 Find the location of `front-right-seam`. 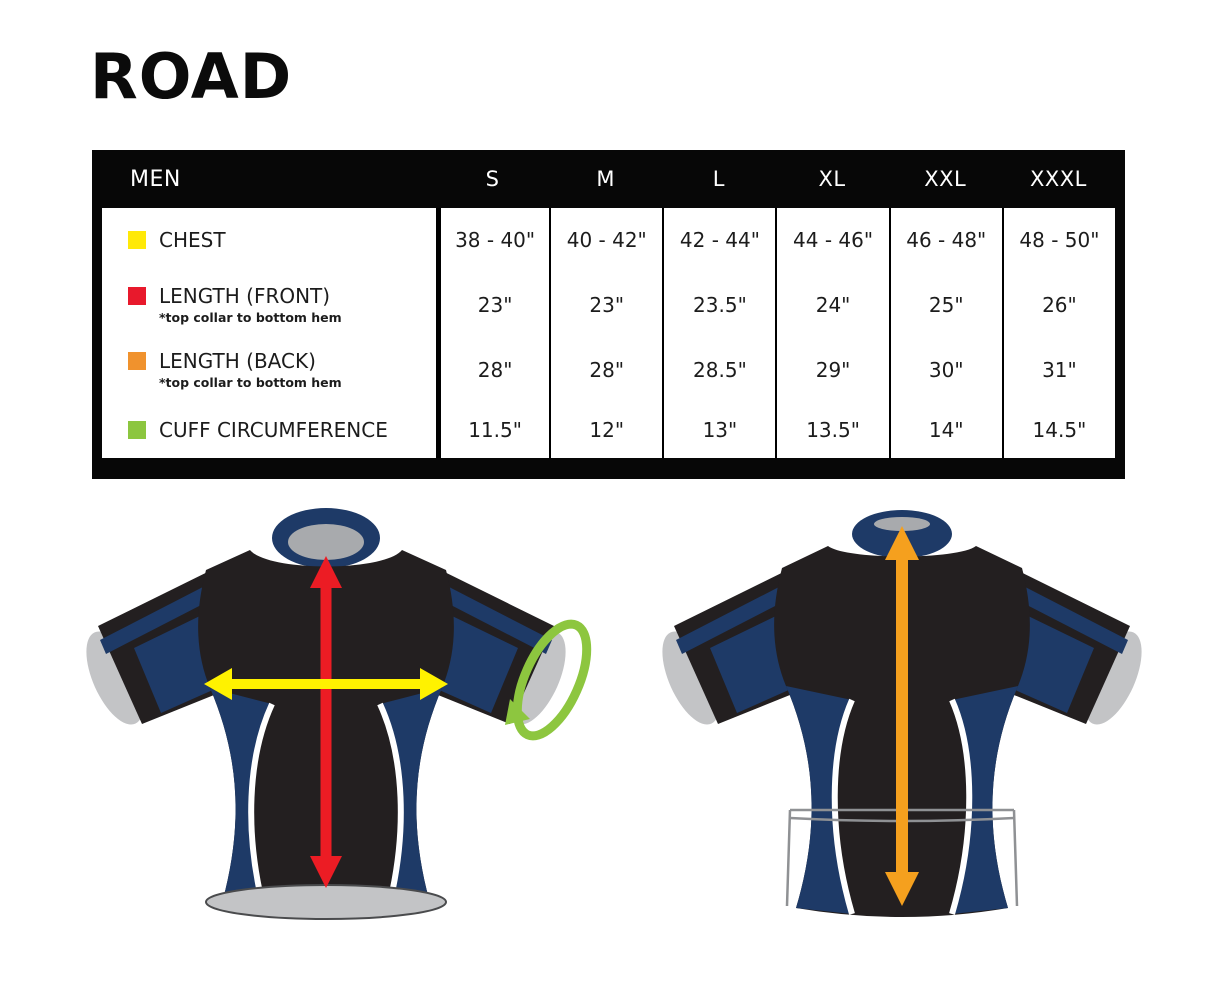

front-right-seam is located at coordinates (390, 806).